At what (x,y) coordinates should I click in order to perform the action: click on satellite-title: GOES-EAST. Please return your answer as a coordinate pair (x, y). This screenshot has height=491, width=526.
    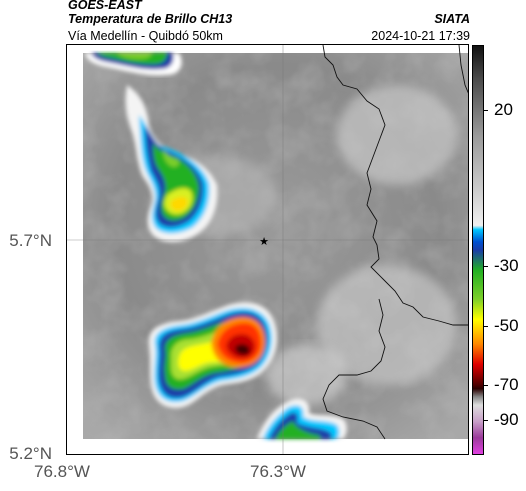
    Looking at the image, I should click on (105, 6).